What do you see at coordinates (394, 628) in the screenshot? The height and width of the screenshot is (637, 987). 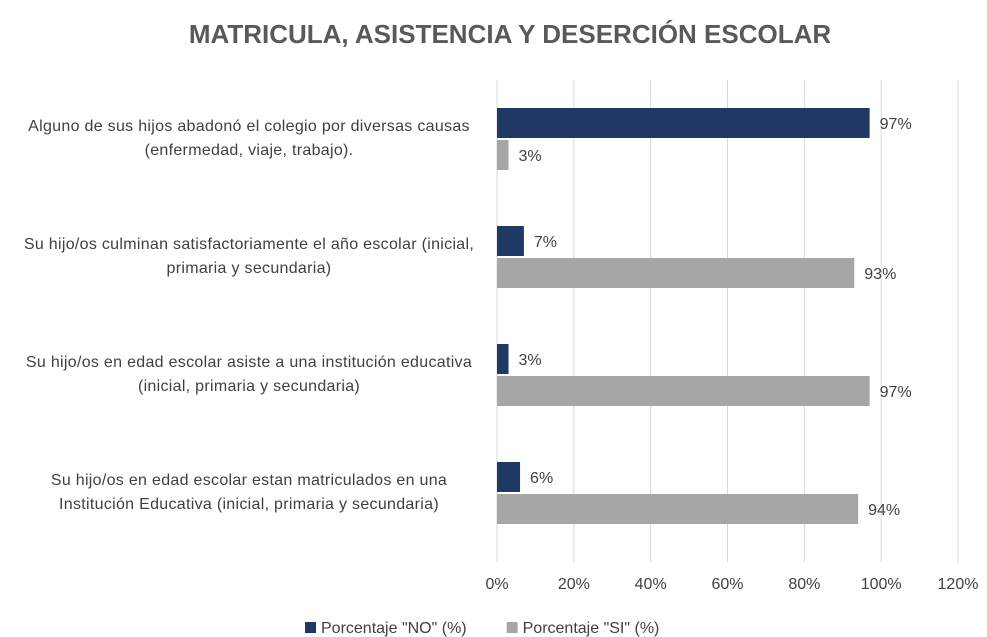 I see `legend-label: Porcentaje "NO" (%)` at bounding box center [394, 628].